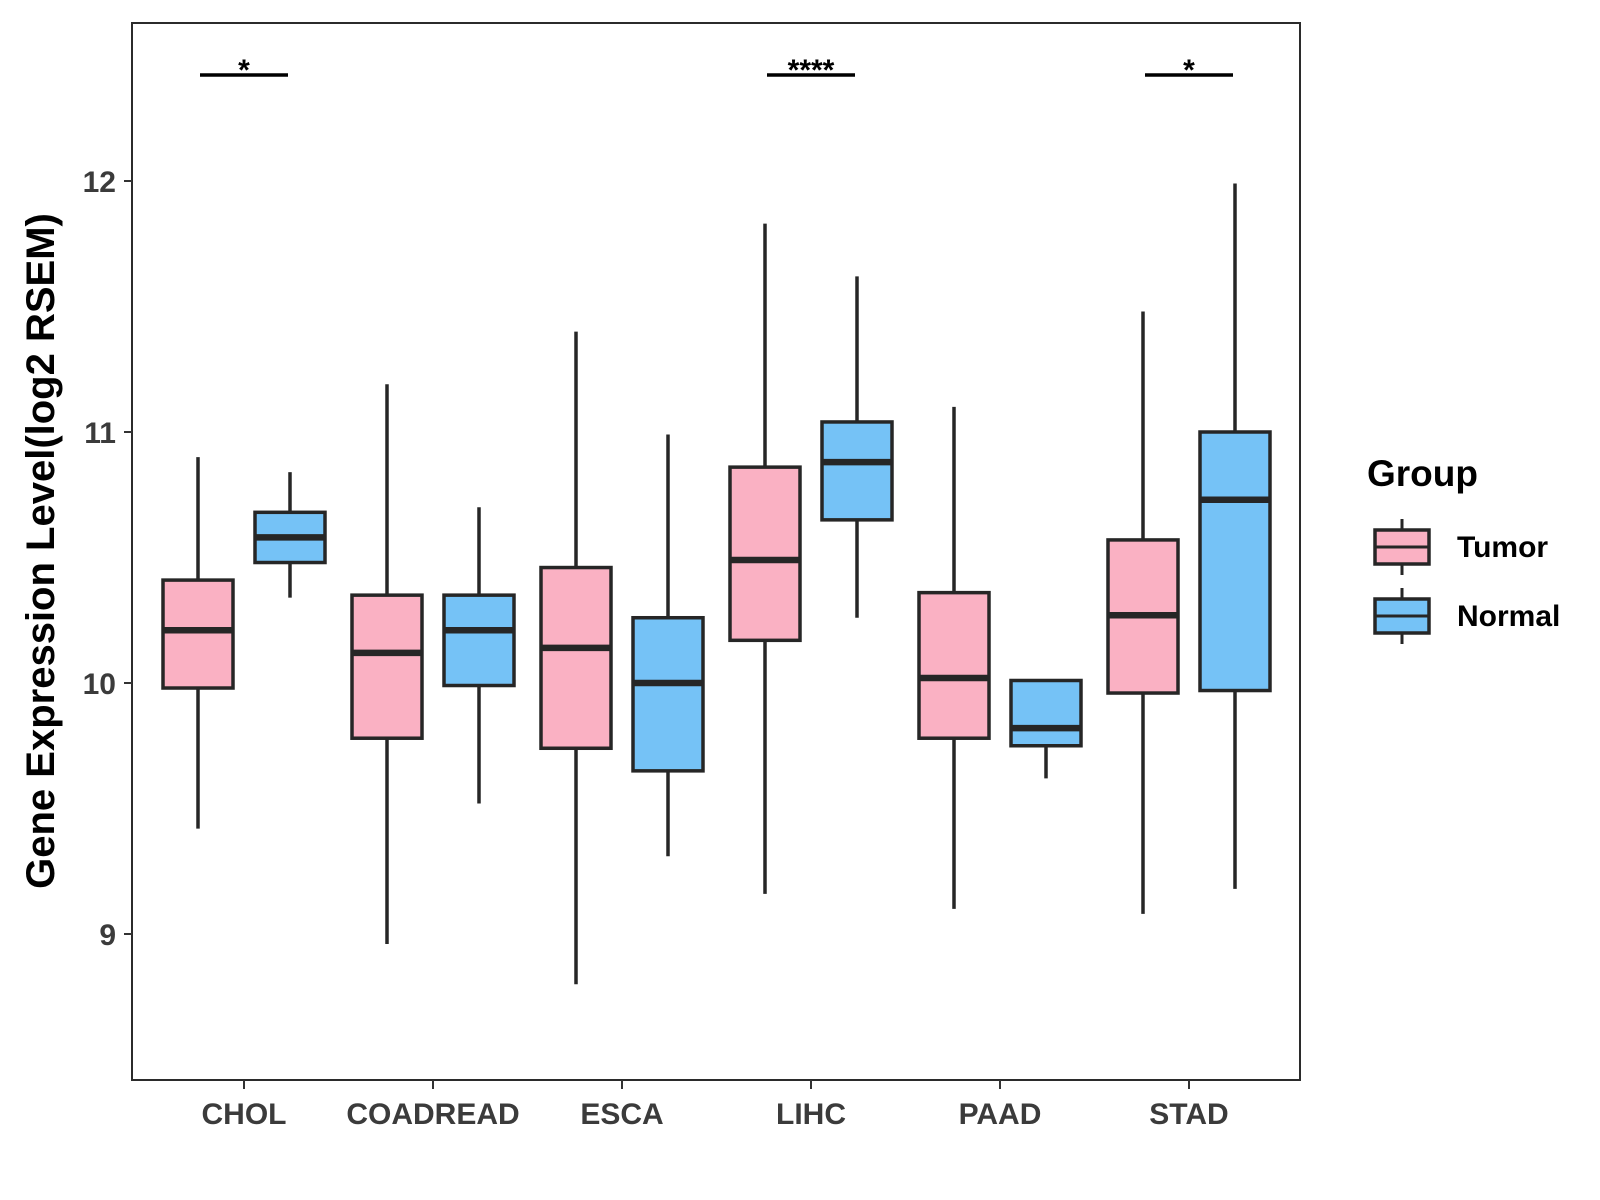  I want to click on legend-item-normal: Normal, so click(1466, 616).